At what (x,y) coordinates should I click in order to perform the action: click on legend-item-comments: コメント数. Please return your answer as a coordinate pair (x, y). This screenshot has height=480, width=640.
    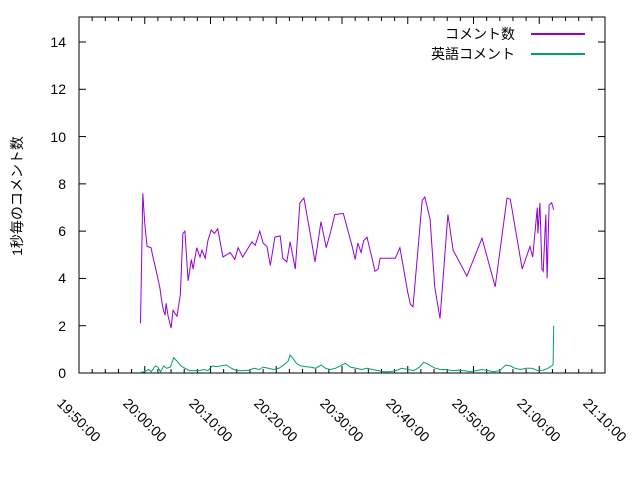
    Looking at the image, I should click on (292, 34).